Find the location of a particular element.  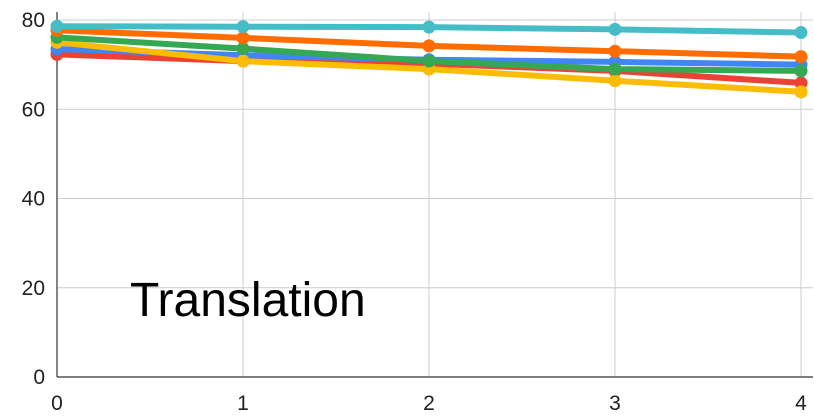

y-tick-label: 20 is located at coordinates (33, 288).